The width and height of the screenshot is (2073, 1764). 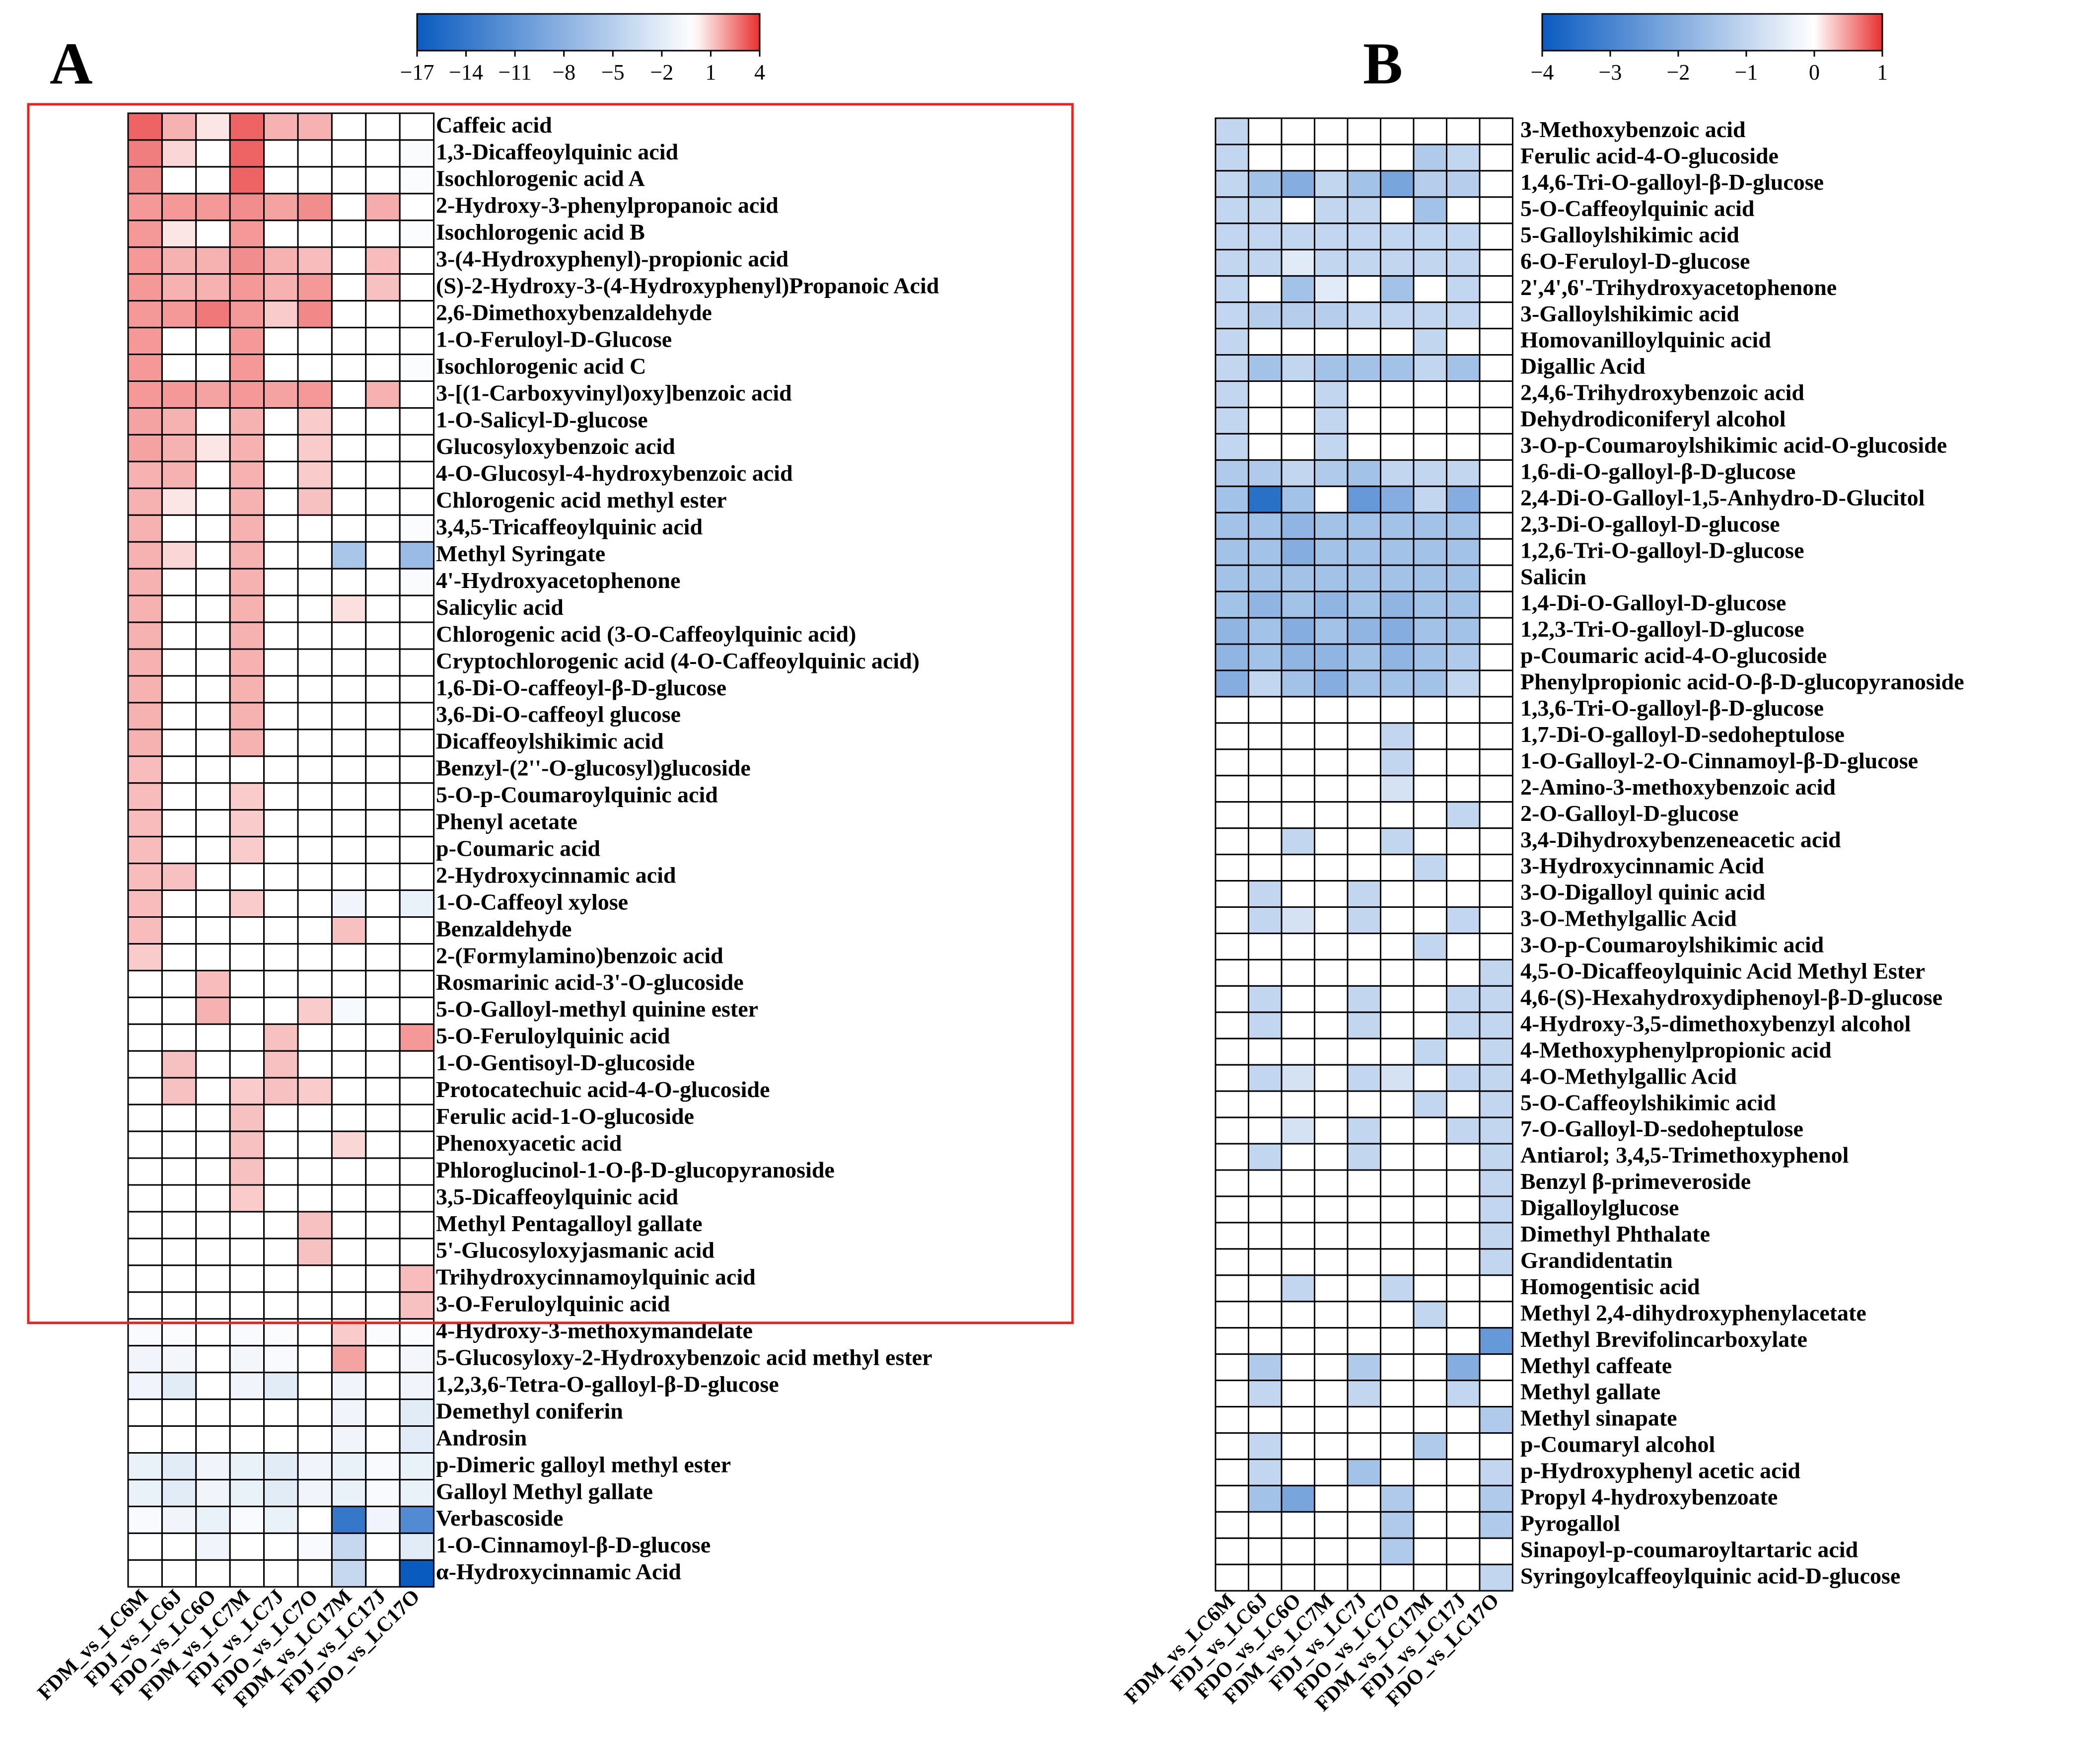 I want to click on row-label: 1-O-Gentisoyl-D-glucoside, so click(x=565, y=1062).